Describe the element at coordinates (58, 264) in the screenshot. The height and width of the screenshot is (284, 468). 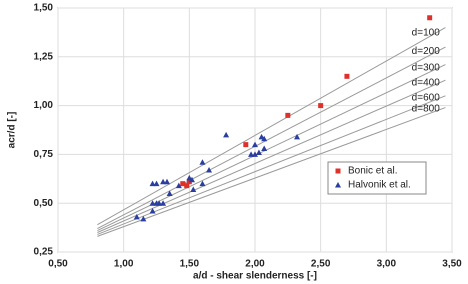
I see `x-tick-label: 0,50` at that location.